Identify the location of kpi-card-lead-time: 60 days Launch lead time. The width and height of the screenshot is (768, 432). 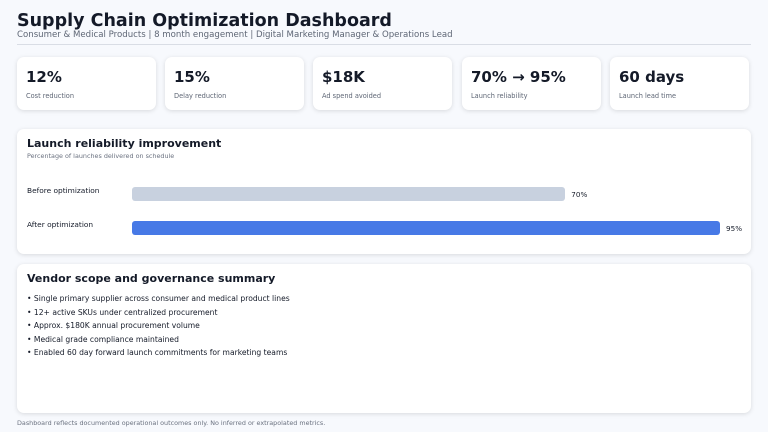
(679, 83).